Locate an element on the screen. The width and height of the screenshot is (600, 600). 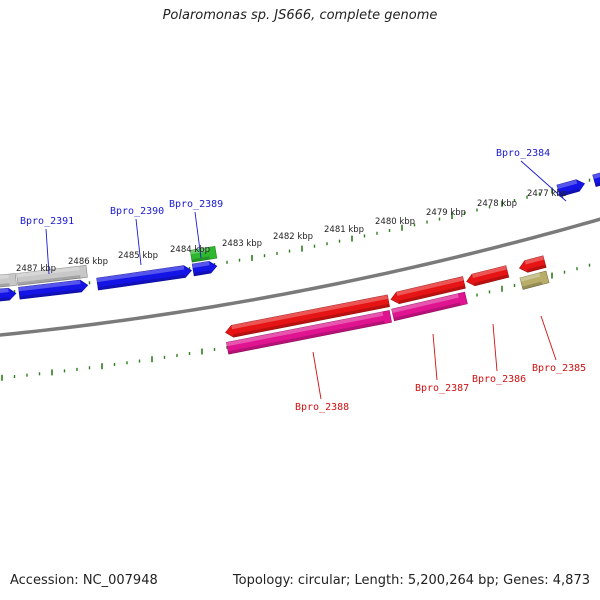
blue-right-edge is located at coordinates (596, 179).